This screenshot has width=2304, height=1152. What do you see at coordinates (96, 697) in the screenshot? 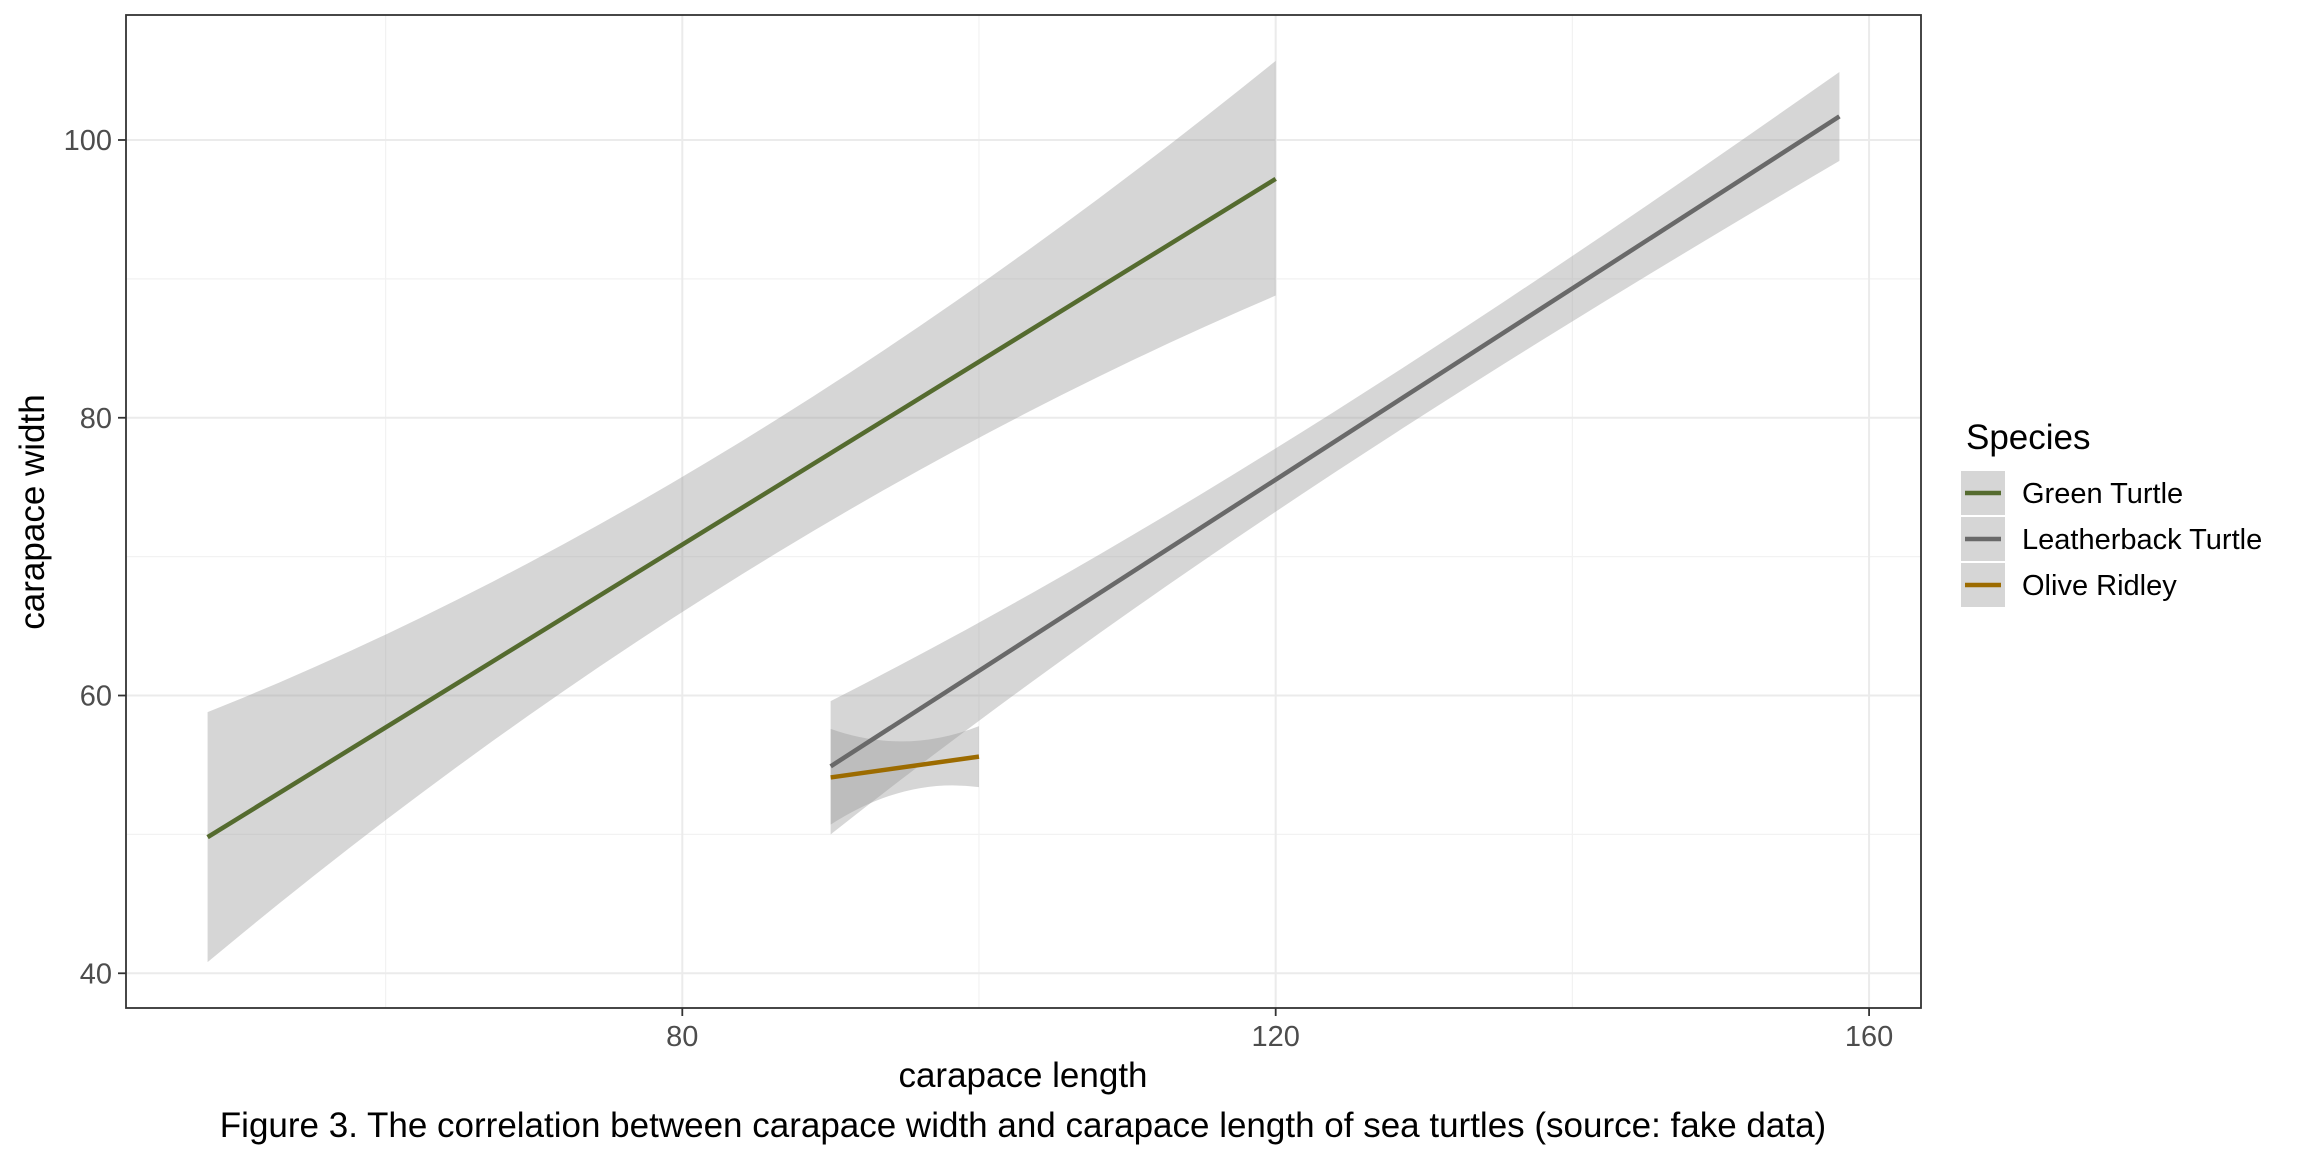
I see `y-tick-label: 60` at bounding box center [96, 697].